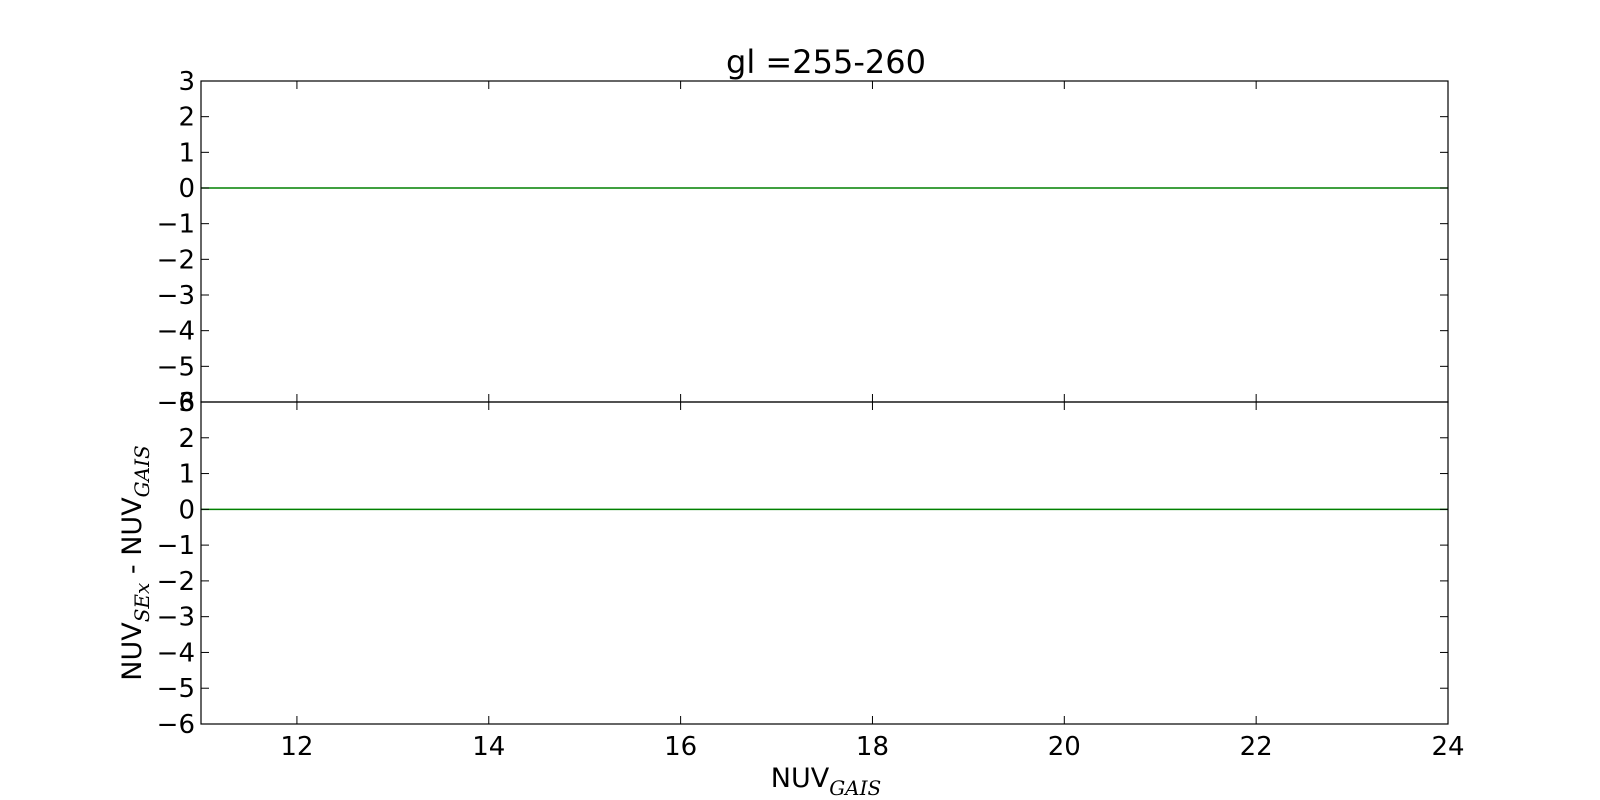 This screenshot has height=800, width=1600. I want to click on top-ytick-label-1: 2, so click(186, 118).